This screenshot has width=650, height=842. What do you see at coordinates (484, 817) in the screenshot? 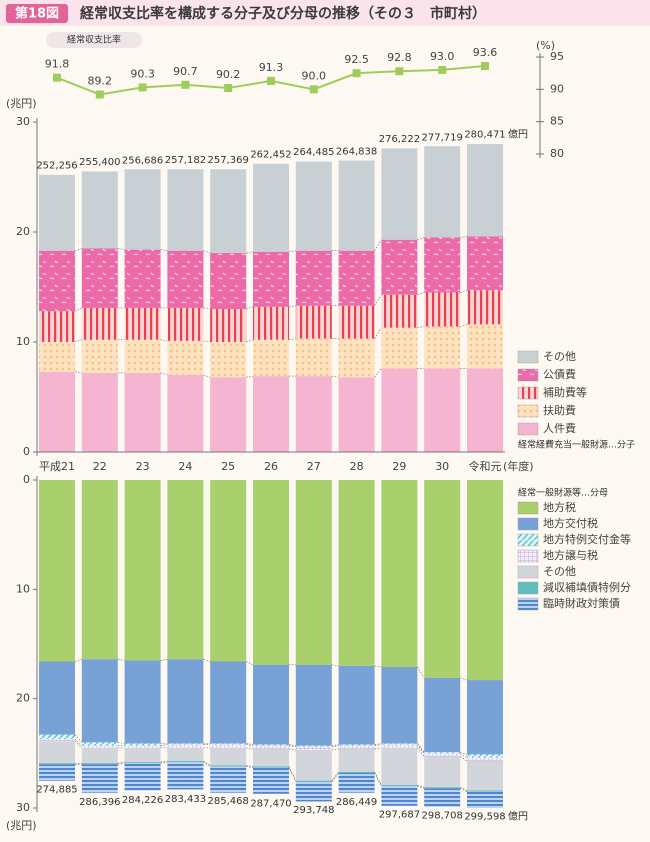
I see `total-label: 299,598` at bounding box center [484, 817].